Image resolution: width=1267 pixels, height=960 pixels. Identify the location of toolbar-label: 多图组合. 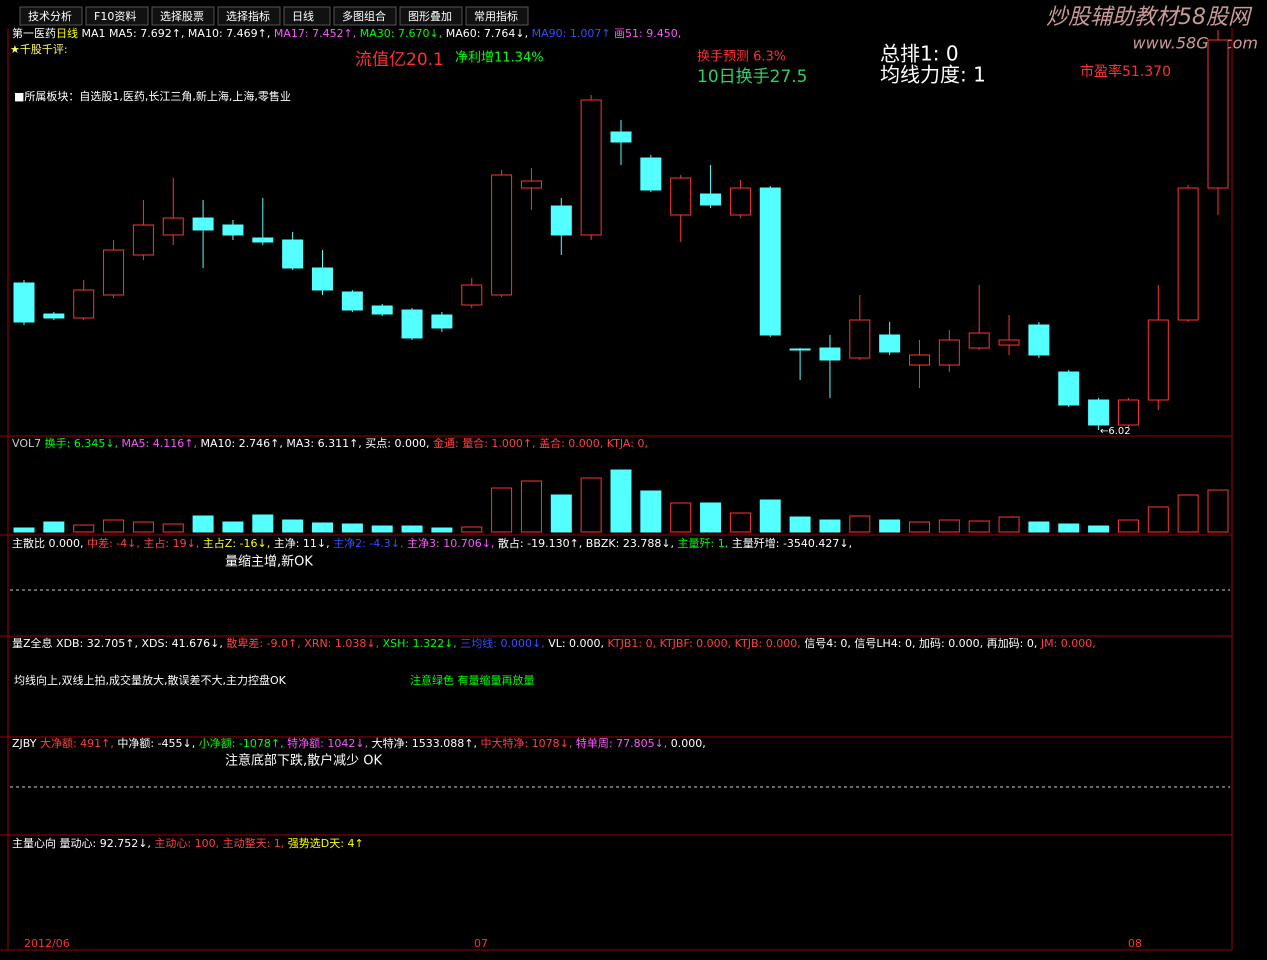
(364, 16).